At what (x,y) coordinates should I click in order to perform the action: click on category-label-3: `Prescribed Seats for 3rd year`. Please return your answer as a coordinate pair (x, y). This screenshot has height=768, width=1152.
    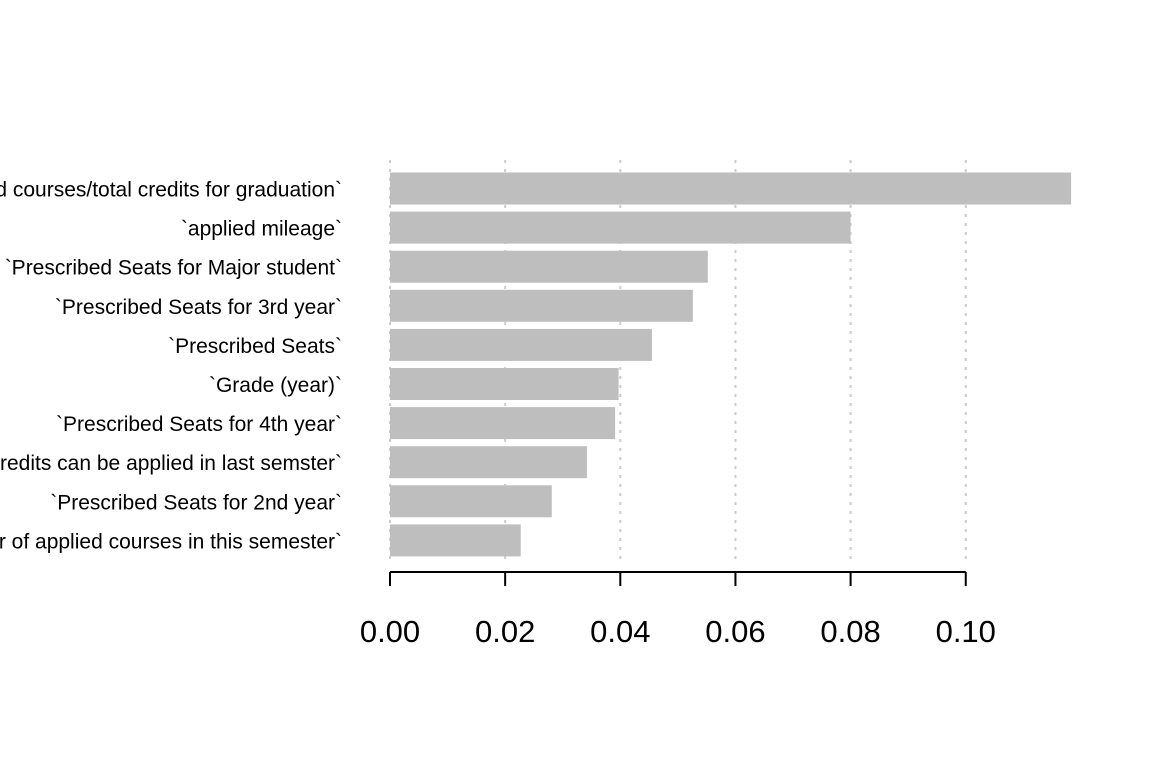
    Looking at the image, I should click on (198, 307).